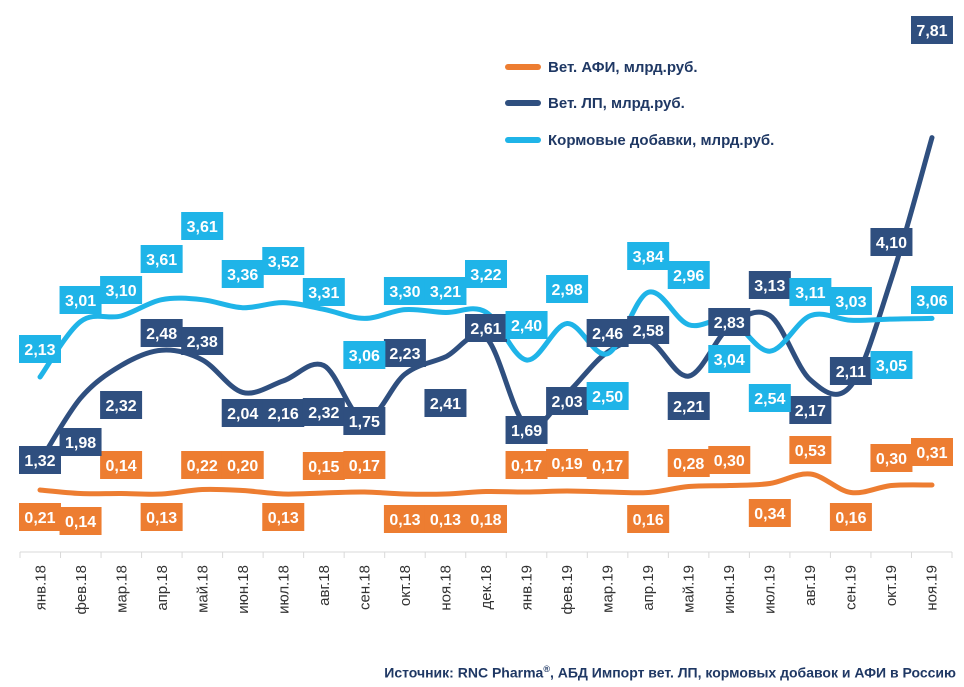 The height and width of the screenshot is (687, 964). Describe the element at coordinates (80, 442) in the screenshot. I see `data-label-lp: 1,98` at that location.